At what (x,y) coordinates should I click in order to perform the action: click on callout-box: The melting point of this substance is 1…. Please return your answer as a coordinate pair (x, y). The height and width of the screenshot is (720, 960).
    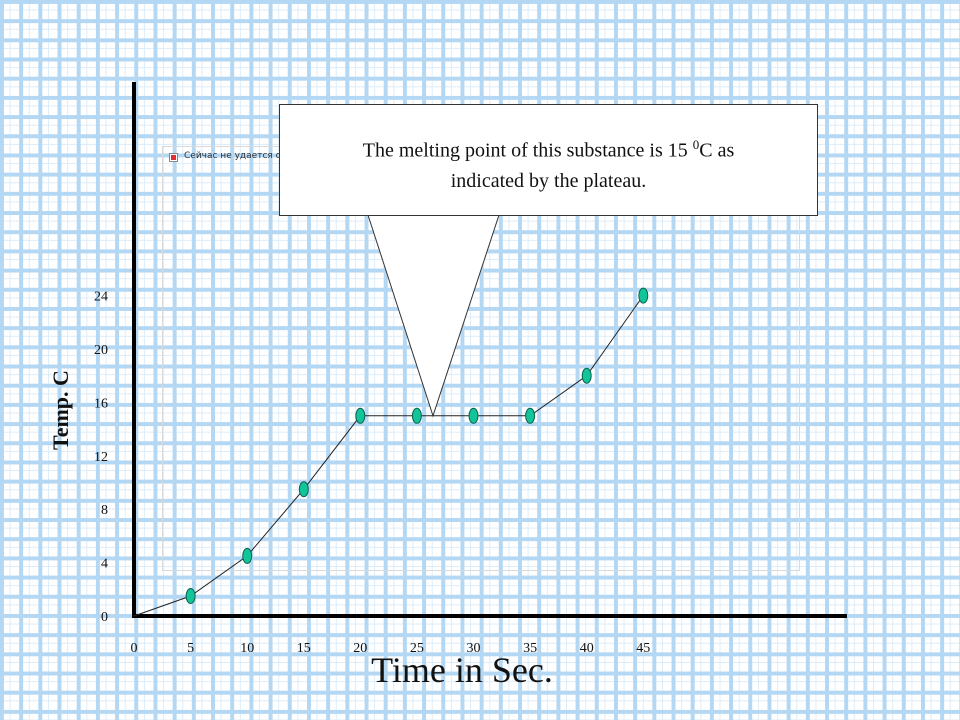
    Looking at the image, I should click on (548, 160).